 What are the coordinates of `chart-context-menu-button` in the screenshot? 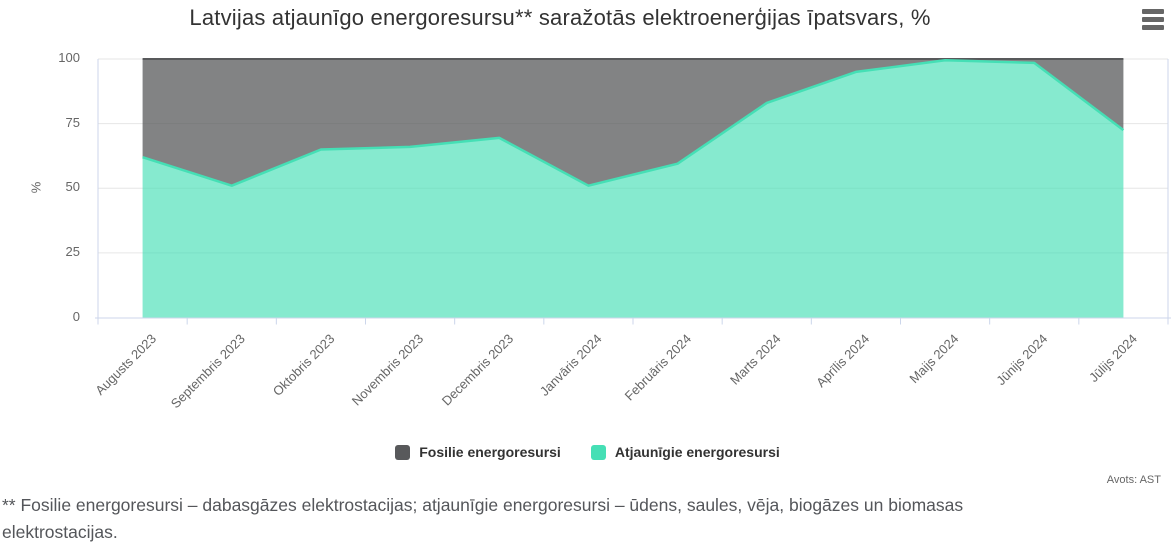 It's located at (1153, 19).